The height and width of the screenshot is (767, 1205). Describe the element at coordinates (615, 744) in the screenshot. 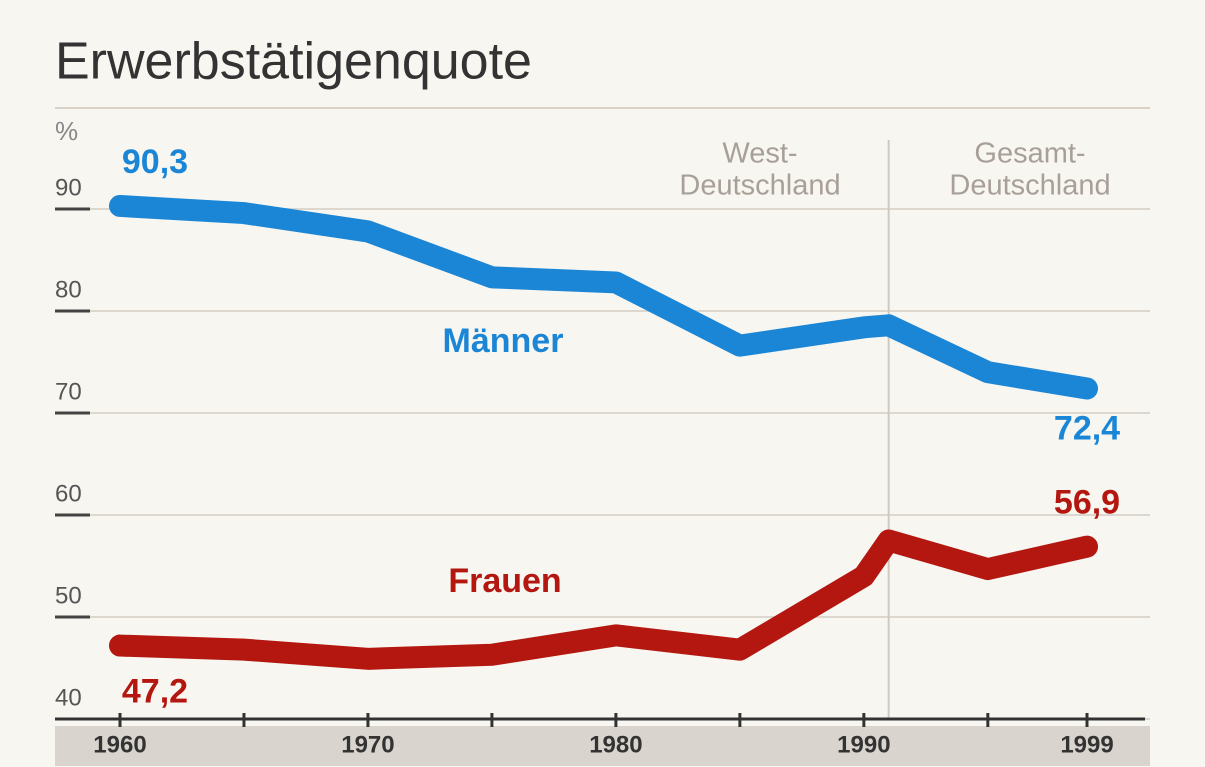

I see `x-tick-label: 1980` at that location.